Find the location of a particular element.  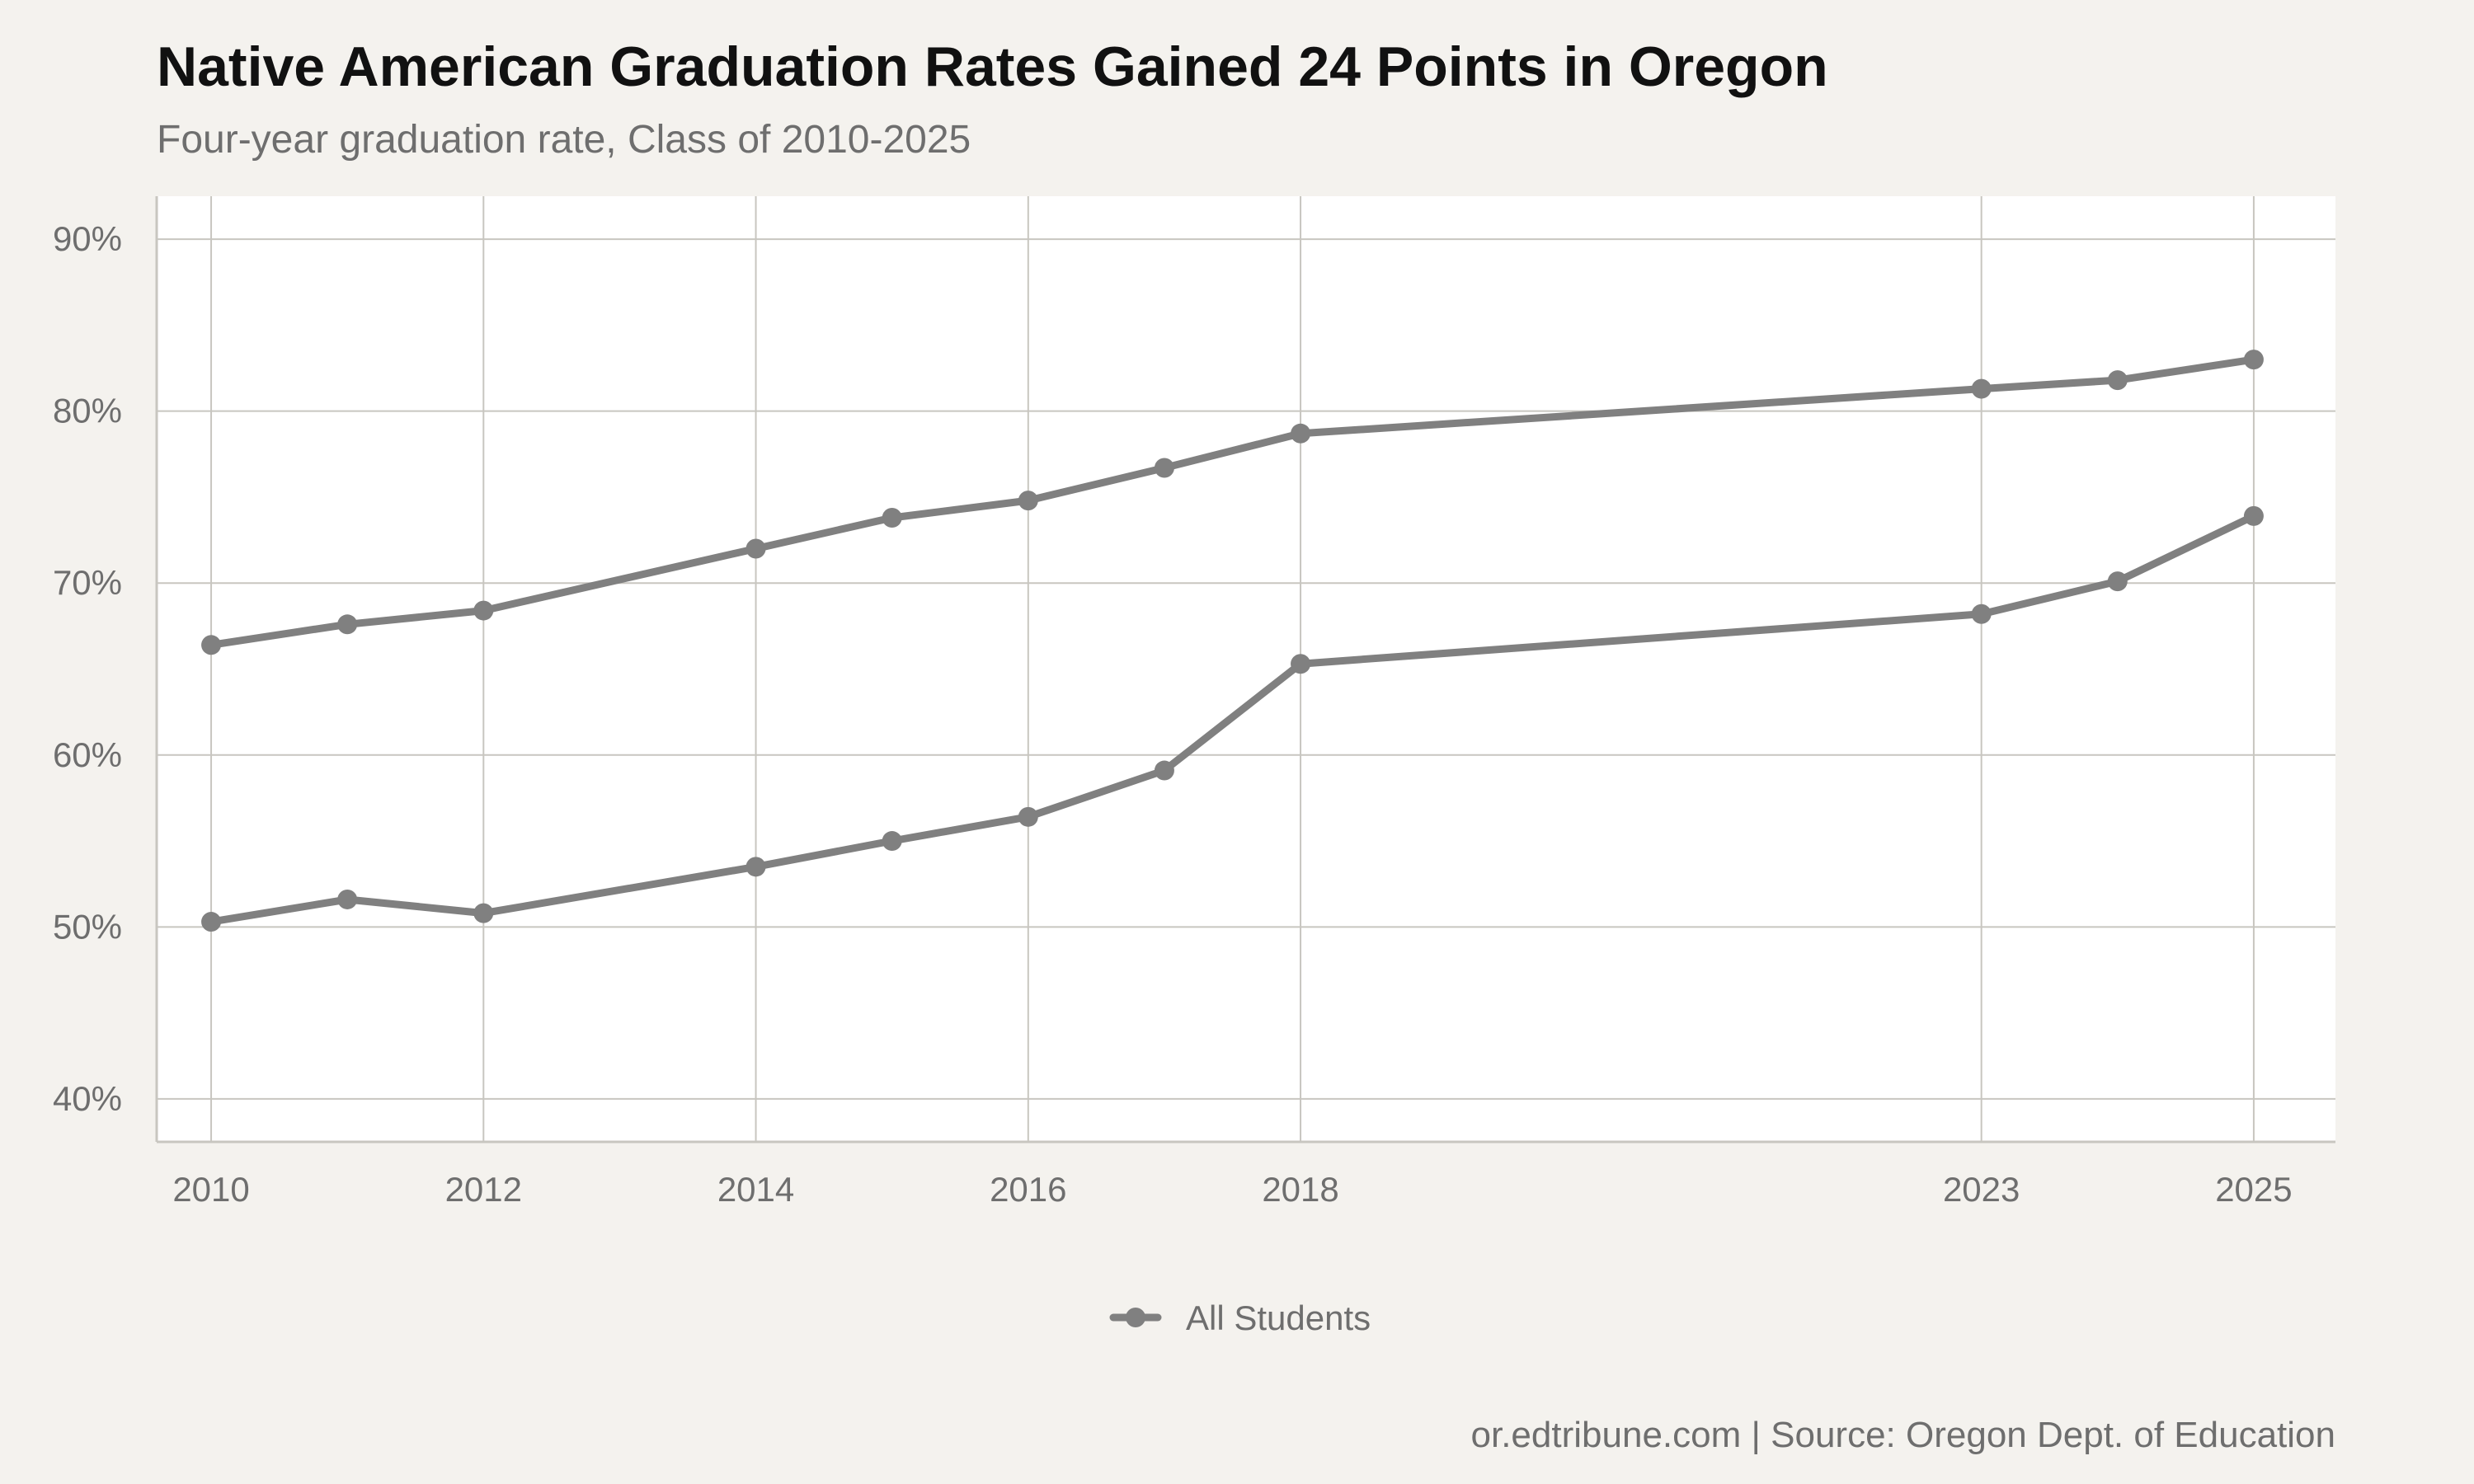

y-tick-label: 60% is located at coordinates (87, 754).